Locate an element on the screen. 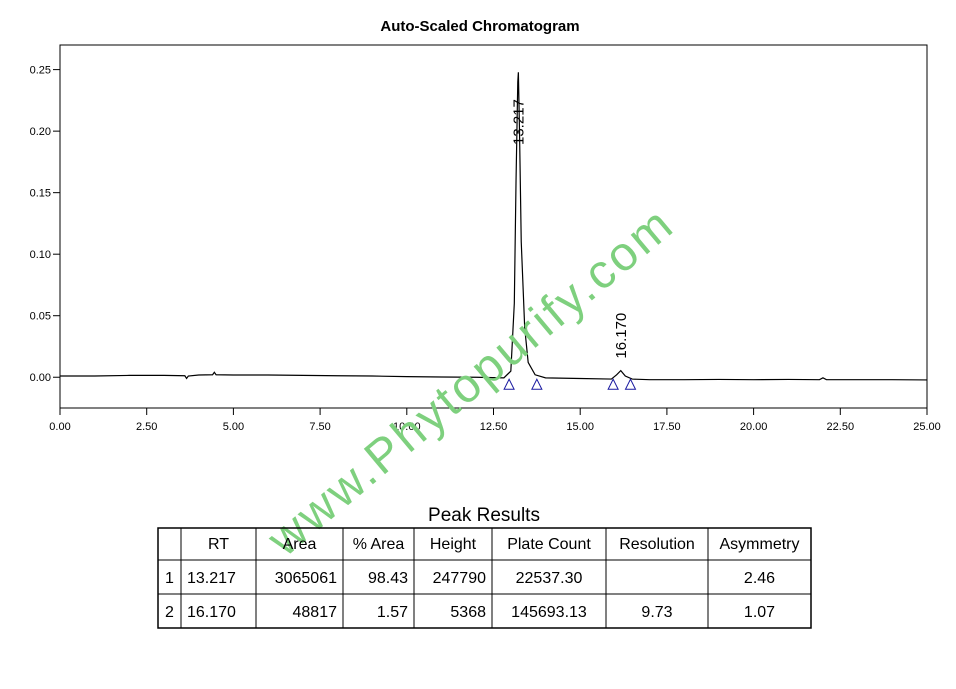 The height and width of the screenshot is (689, 956). column-header: Resolution is located at coordinates (657, 544).